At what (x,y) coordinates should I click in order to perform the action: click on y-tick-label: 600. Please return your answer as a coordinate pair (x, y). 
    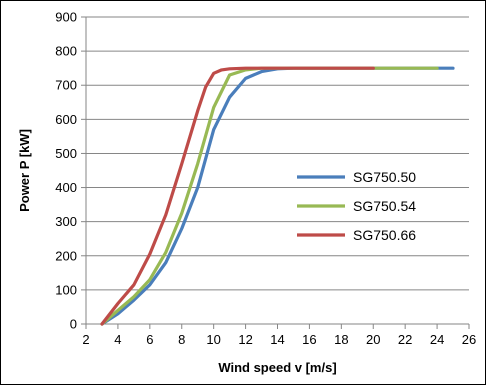
    Looking at the image, I should click on (66, 119).